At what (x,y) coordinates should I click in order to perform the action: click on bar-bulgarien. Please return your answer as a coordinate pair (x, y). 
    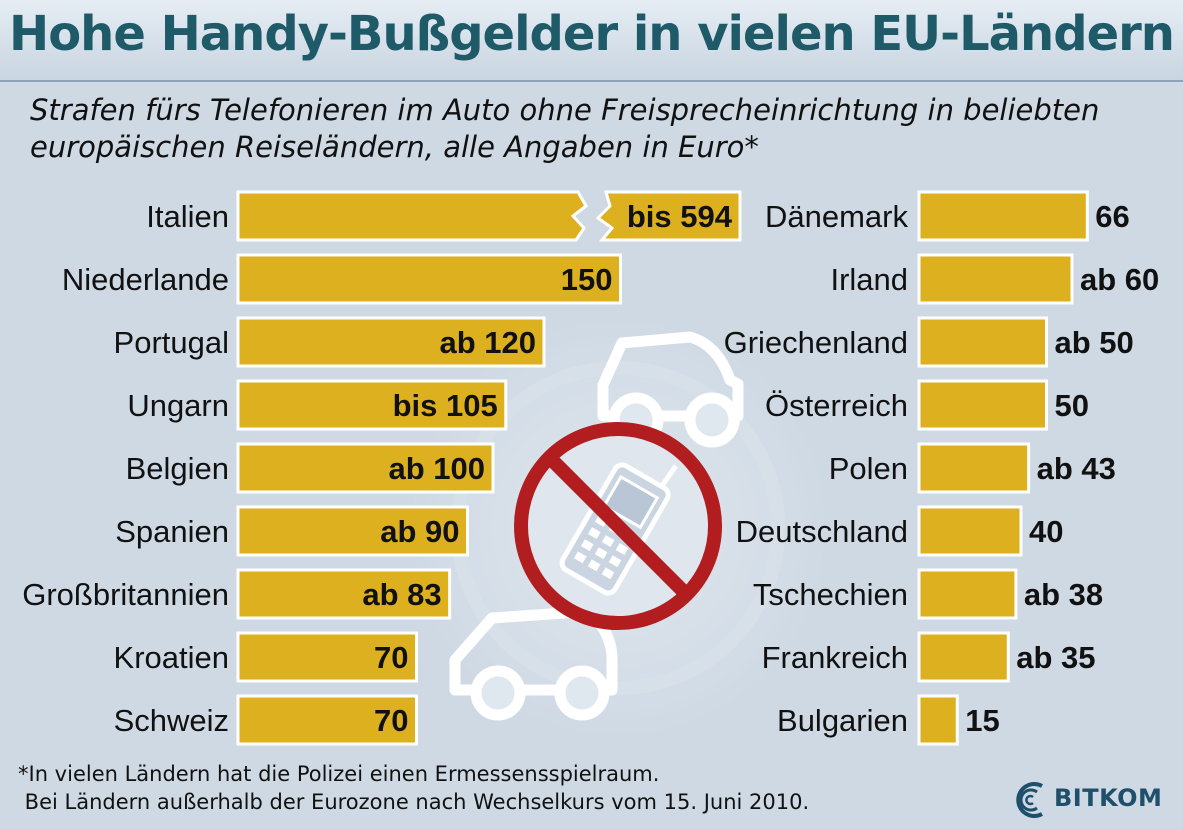
    Looking at the image, I should click on (938, 720).